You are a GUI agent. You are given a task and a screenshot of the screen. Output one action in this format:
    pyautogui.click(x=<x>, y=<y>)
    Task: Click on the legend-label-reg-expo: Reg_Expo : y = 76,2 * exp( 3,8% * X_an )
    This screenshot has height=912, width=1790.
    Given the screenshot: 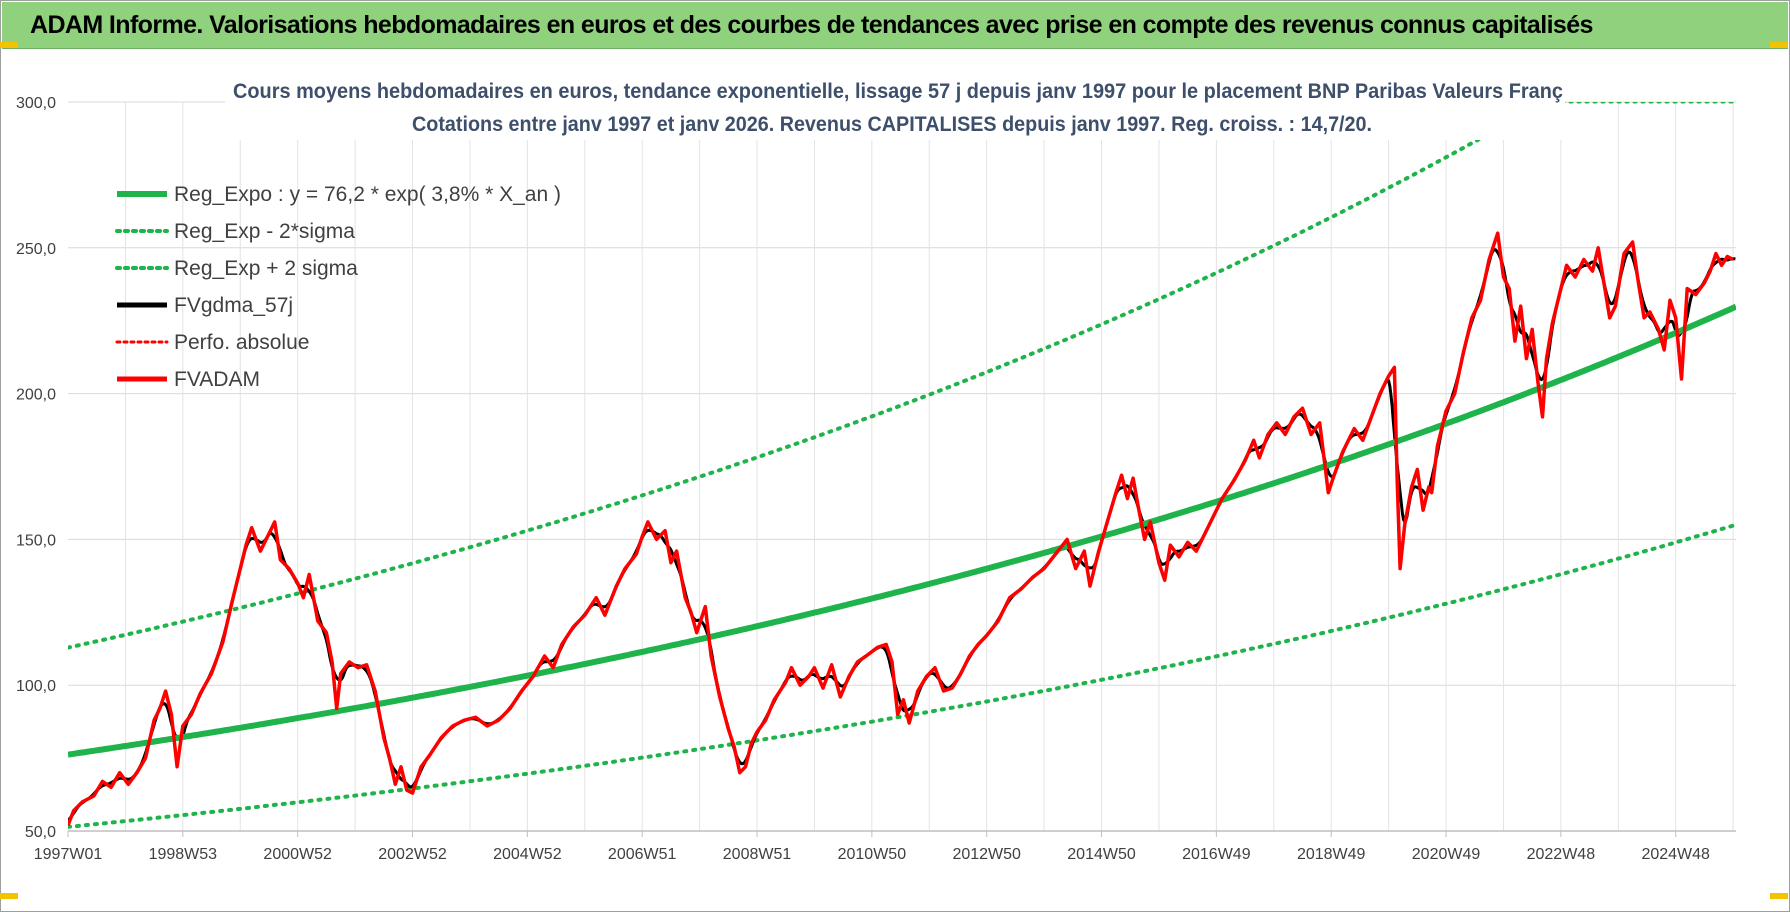 What is the action you would take?
    pyautogui.click(x=367, y=194)
    